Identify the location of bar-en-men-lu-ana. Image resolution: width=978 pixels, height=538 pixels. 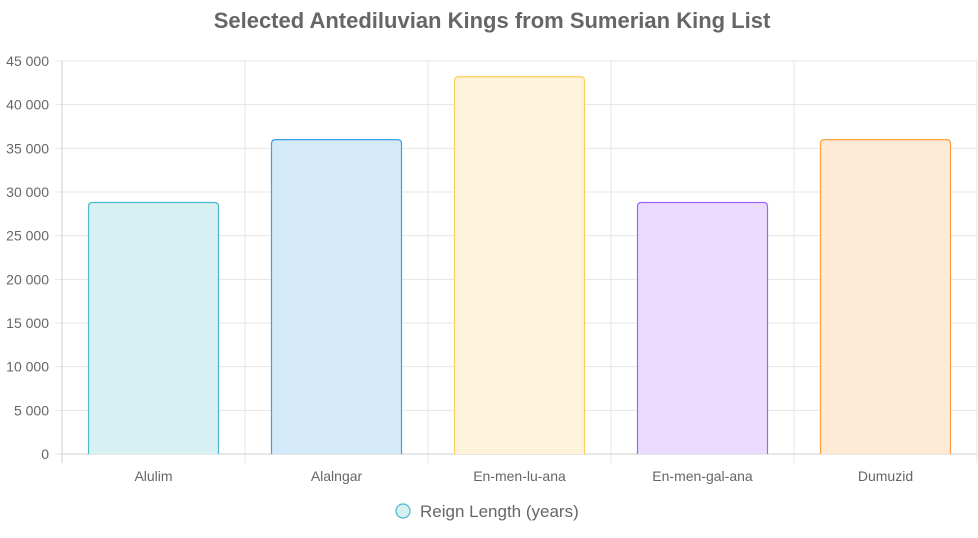
(519, 265).